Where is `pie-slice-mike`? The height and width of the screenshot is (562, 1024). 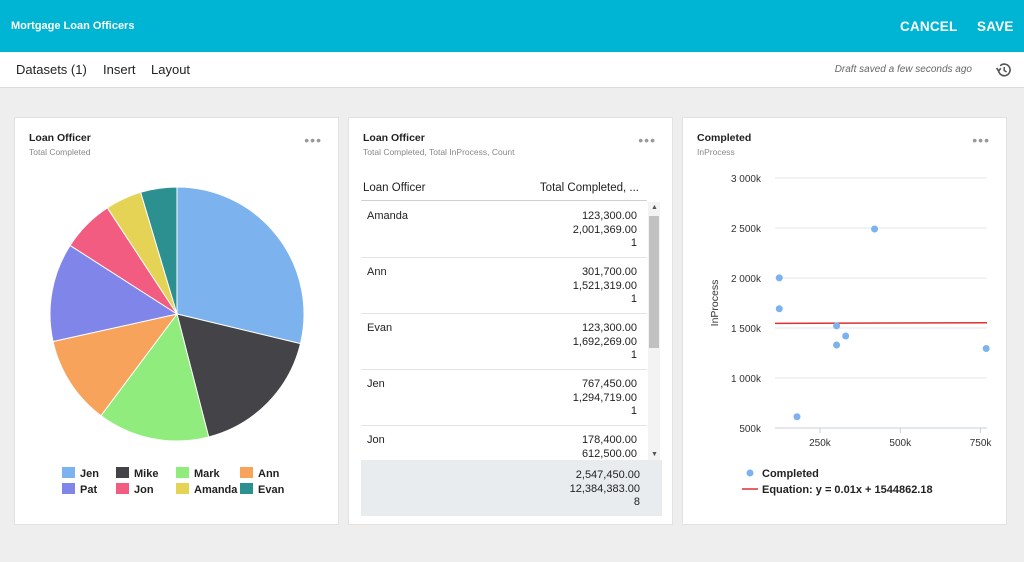 pie-slice-mike is located at coordinates (239, 375).